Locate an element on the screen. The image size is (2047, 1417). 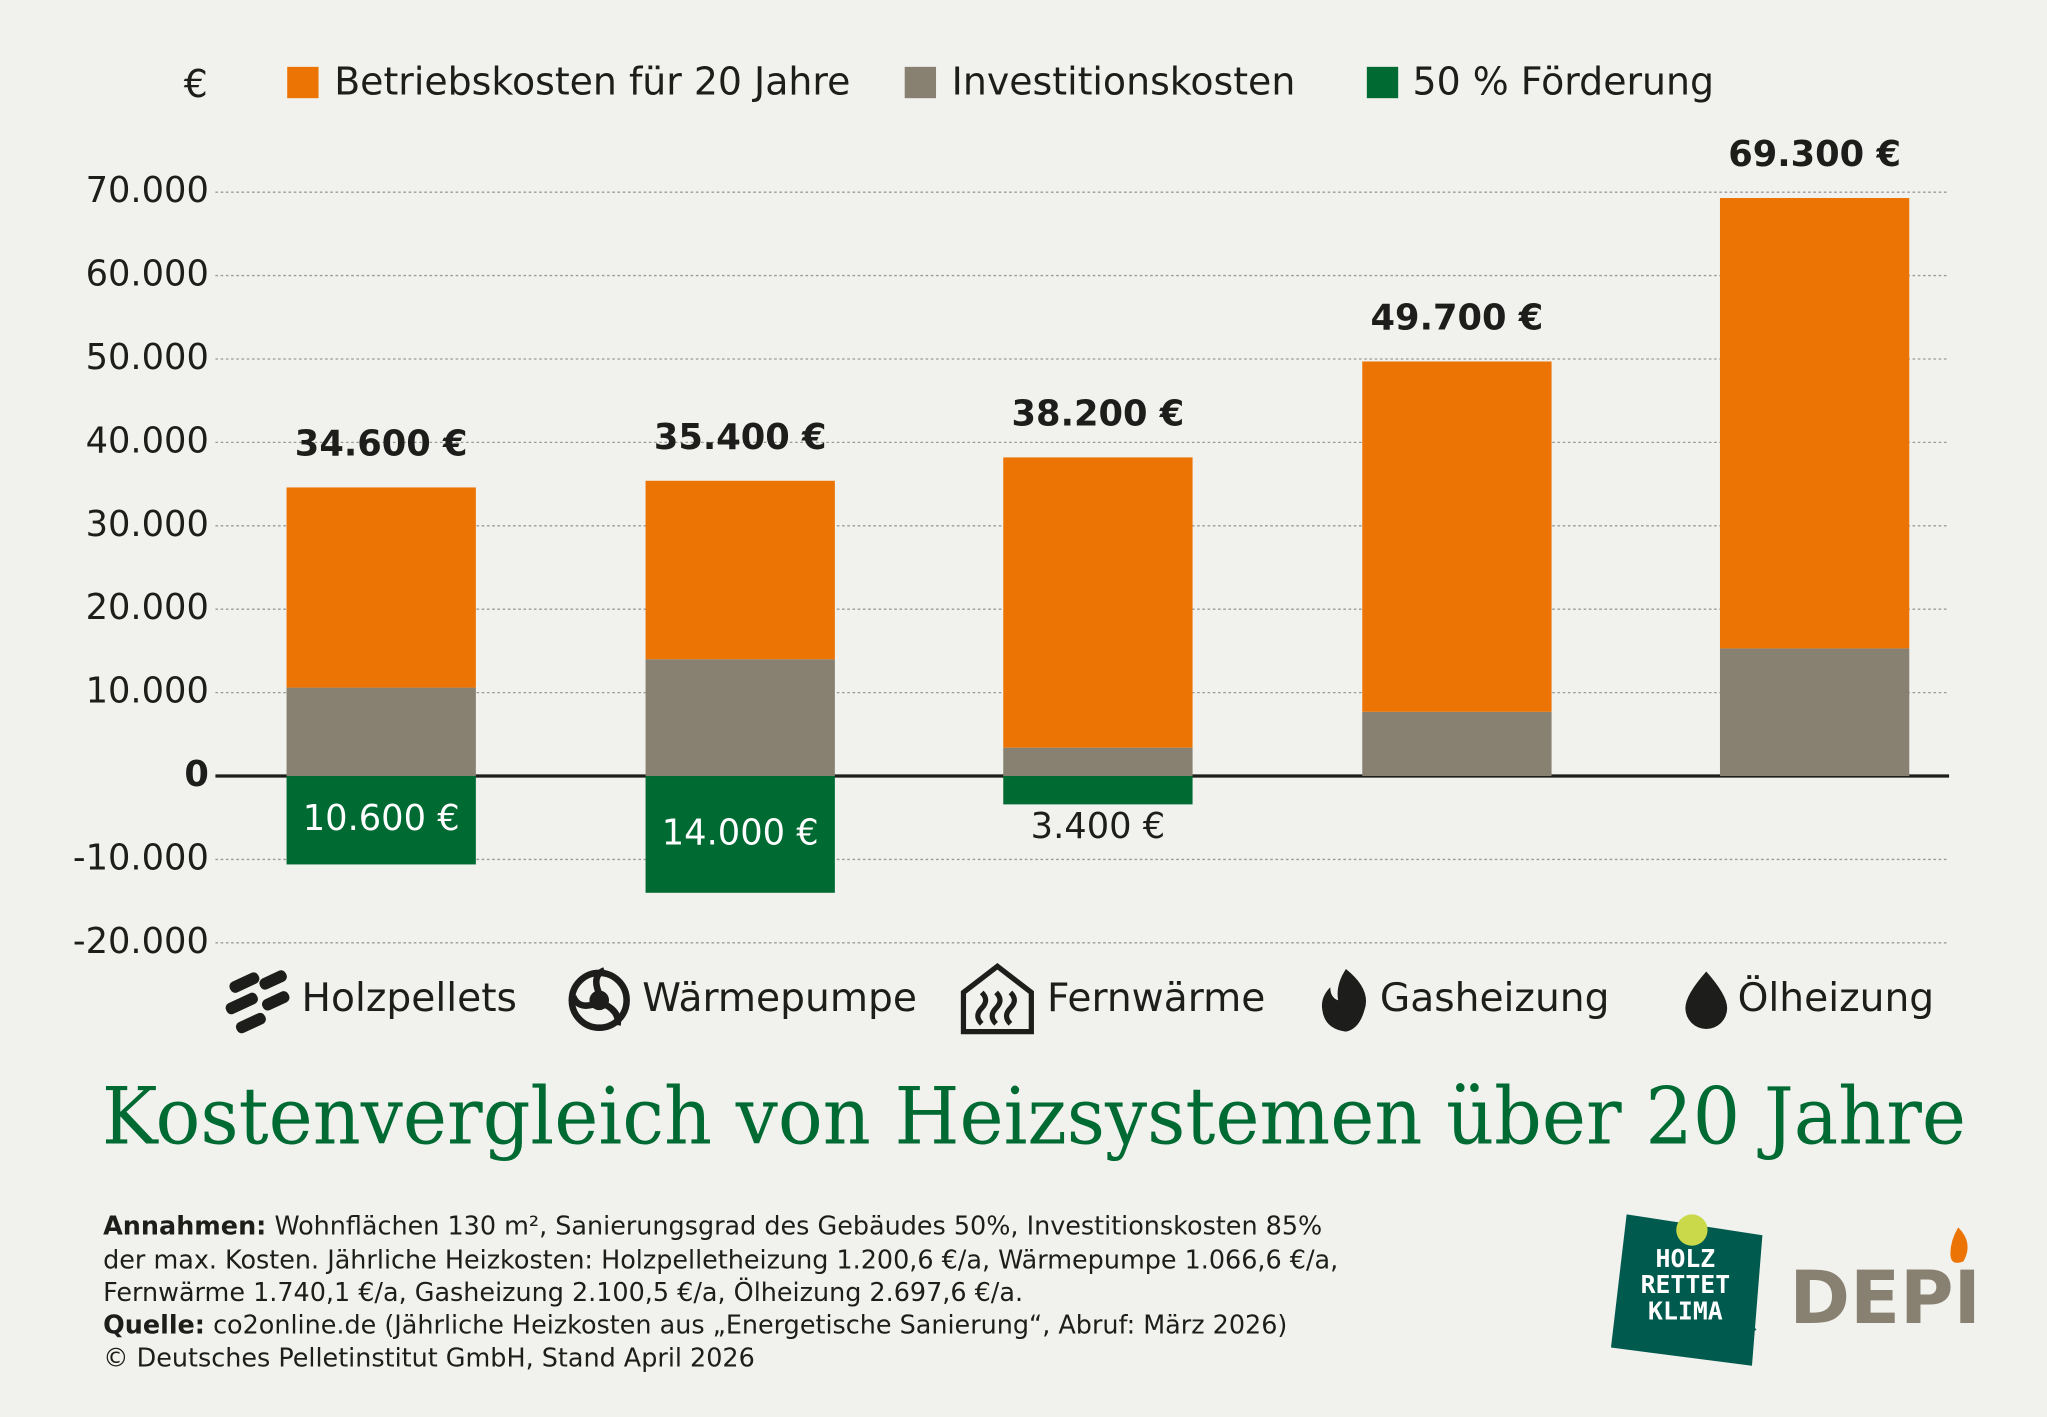
x-tick-label: Ölheizung is located at coordinates (1836, 998).